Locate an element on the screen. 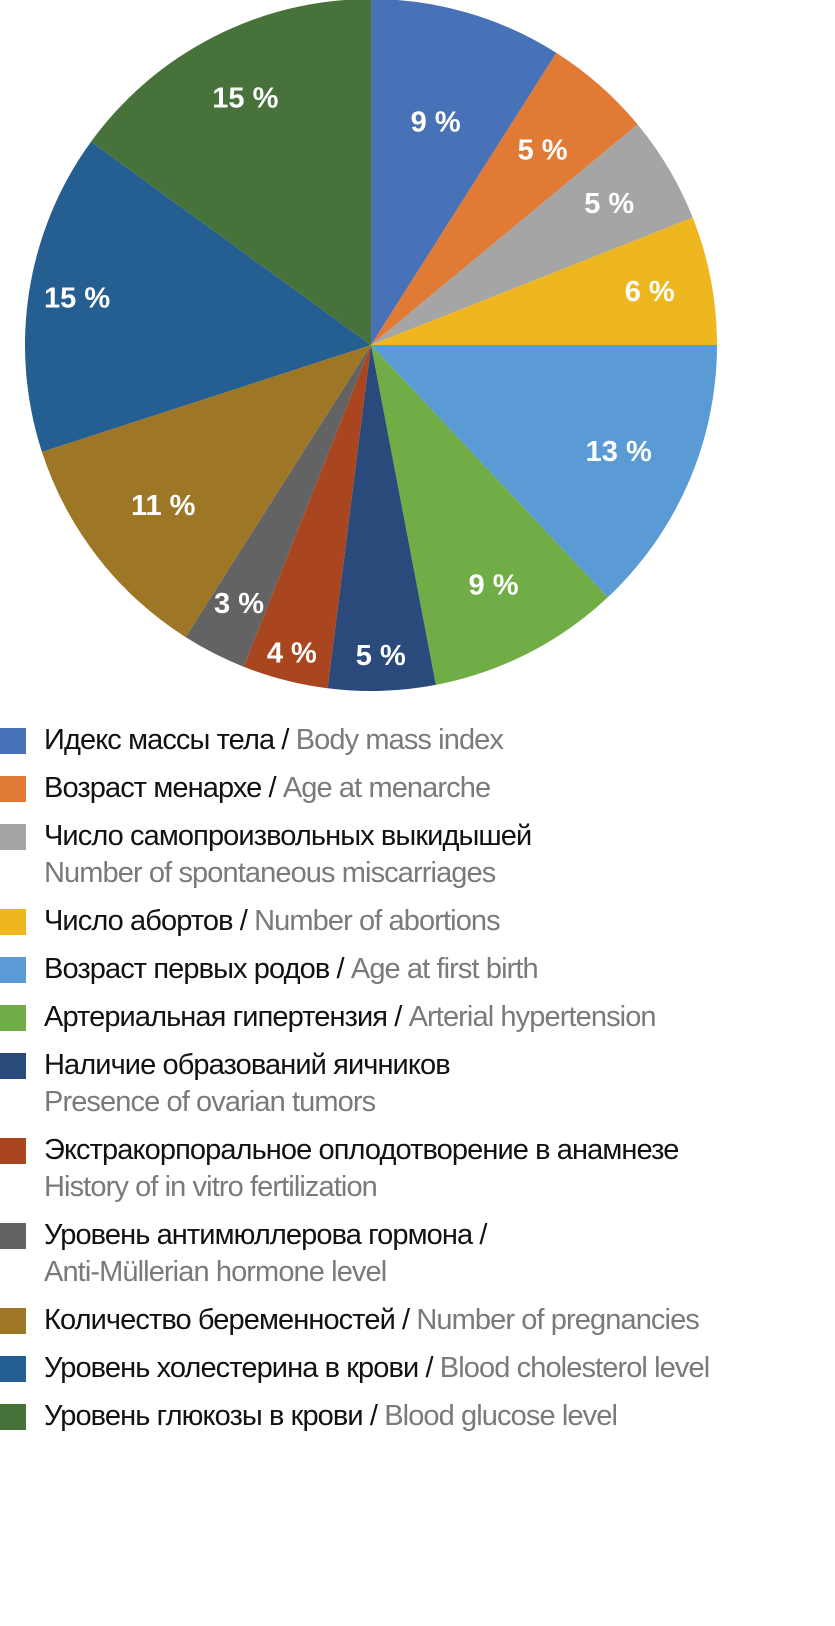  legend-label-en: Number of abortions is located at coordinates (377, 921).